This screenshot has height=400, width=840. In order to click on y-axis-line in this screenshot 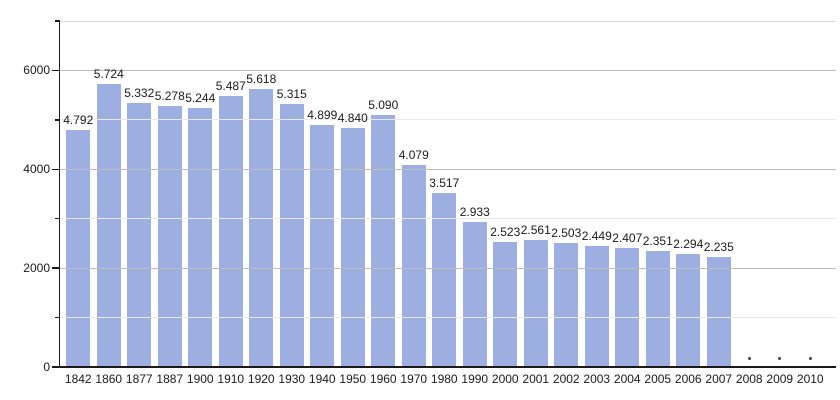, I will do `click(59, 194)`.